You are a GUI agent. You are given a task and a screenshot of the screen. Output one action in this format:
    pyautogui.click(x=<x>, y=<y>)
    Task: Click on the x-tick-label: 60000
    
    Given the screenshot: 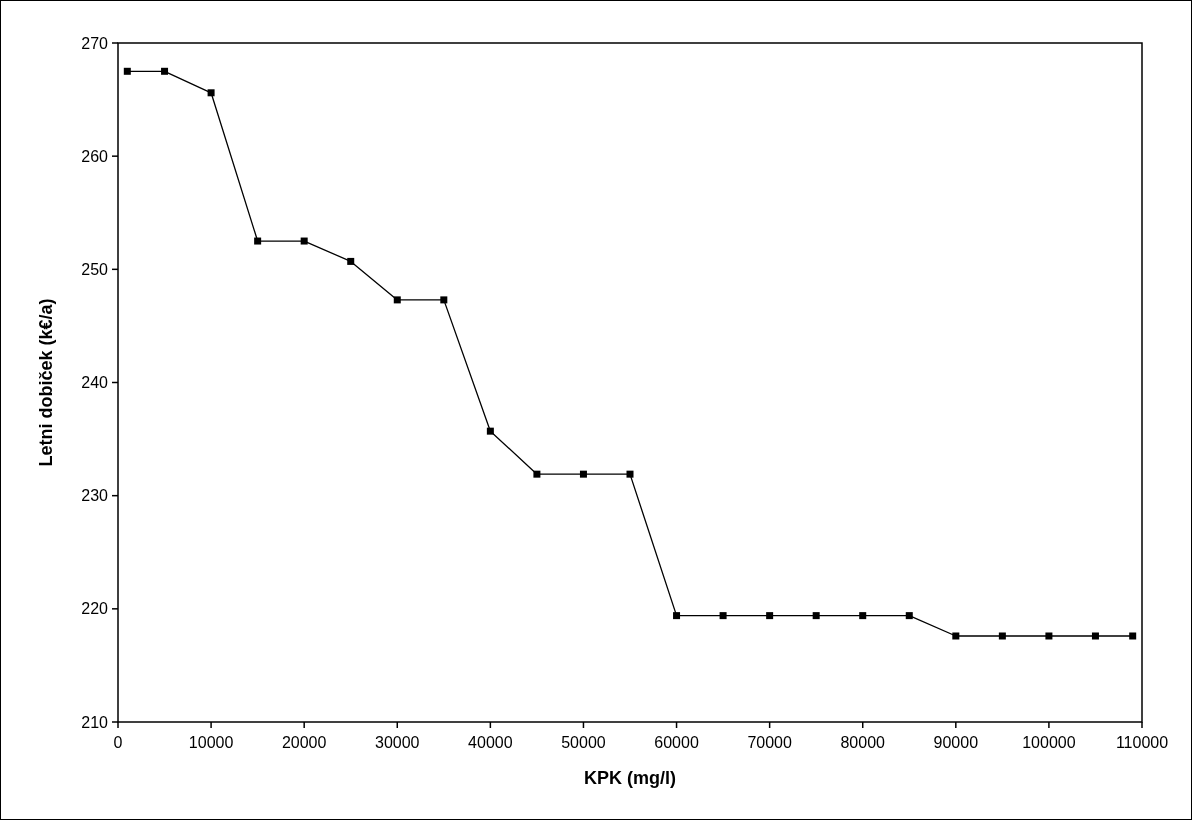 What is the action you would take?
    pyautogui.click(x=676, y=742)
    